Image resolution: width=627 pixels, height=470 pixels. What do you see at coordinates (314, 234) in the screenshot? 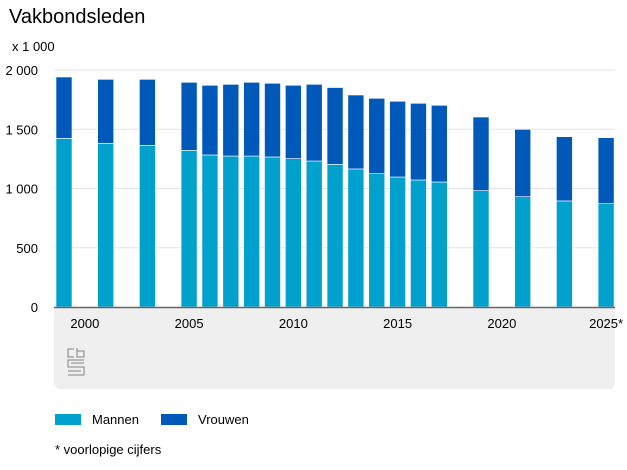
I see `bar-mannen-2011` at bounding box center [314, 234].